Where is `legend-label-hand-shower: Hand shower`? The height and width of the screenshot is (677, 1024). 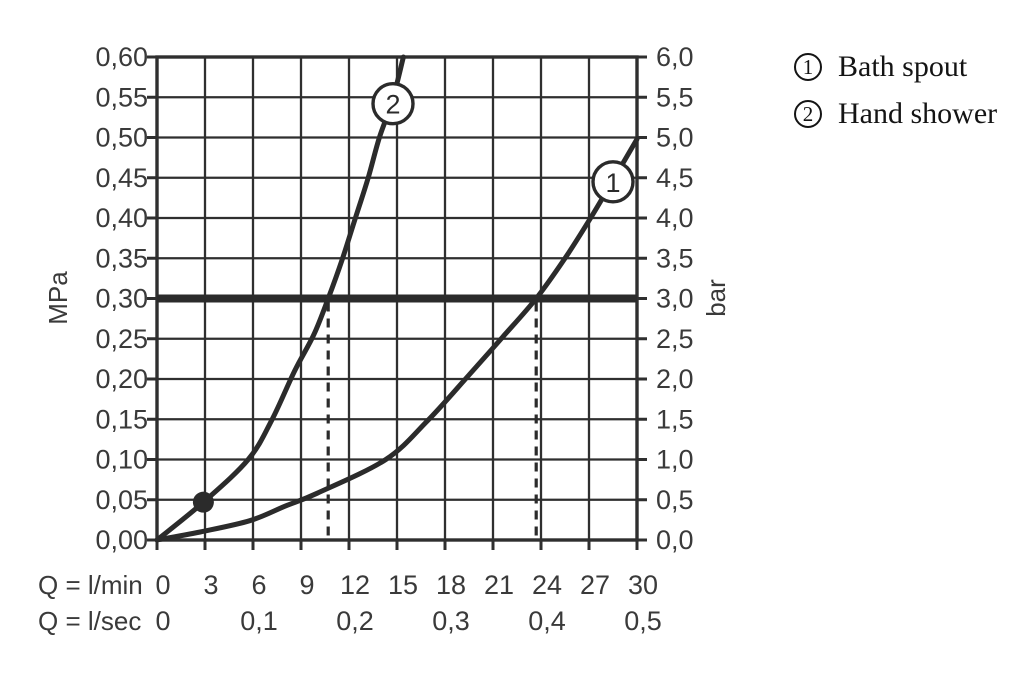 legend-label-hand-shower: Hand shower is located at coordinates (918, 113).